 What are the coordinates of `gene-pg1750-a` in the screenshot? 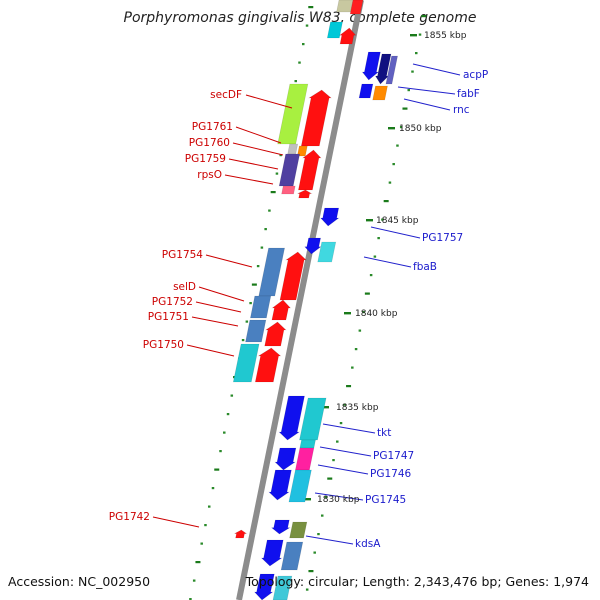 It's located at (246, 363).